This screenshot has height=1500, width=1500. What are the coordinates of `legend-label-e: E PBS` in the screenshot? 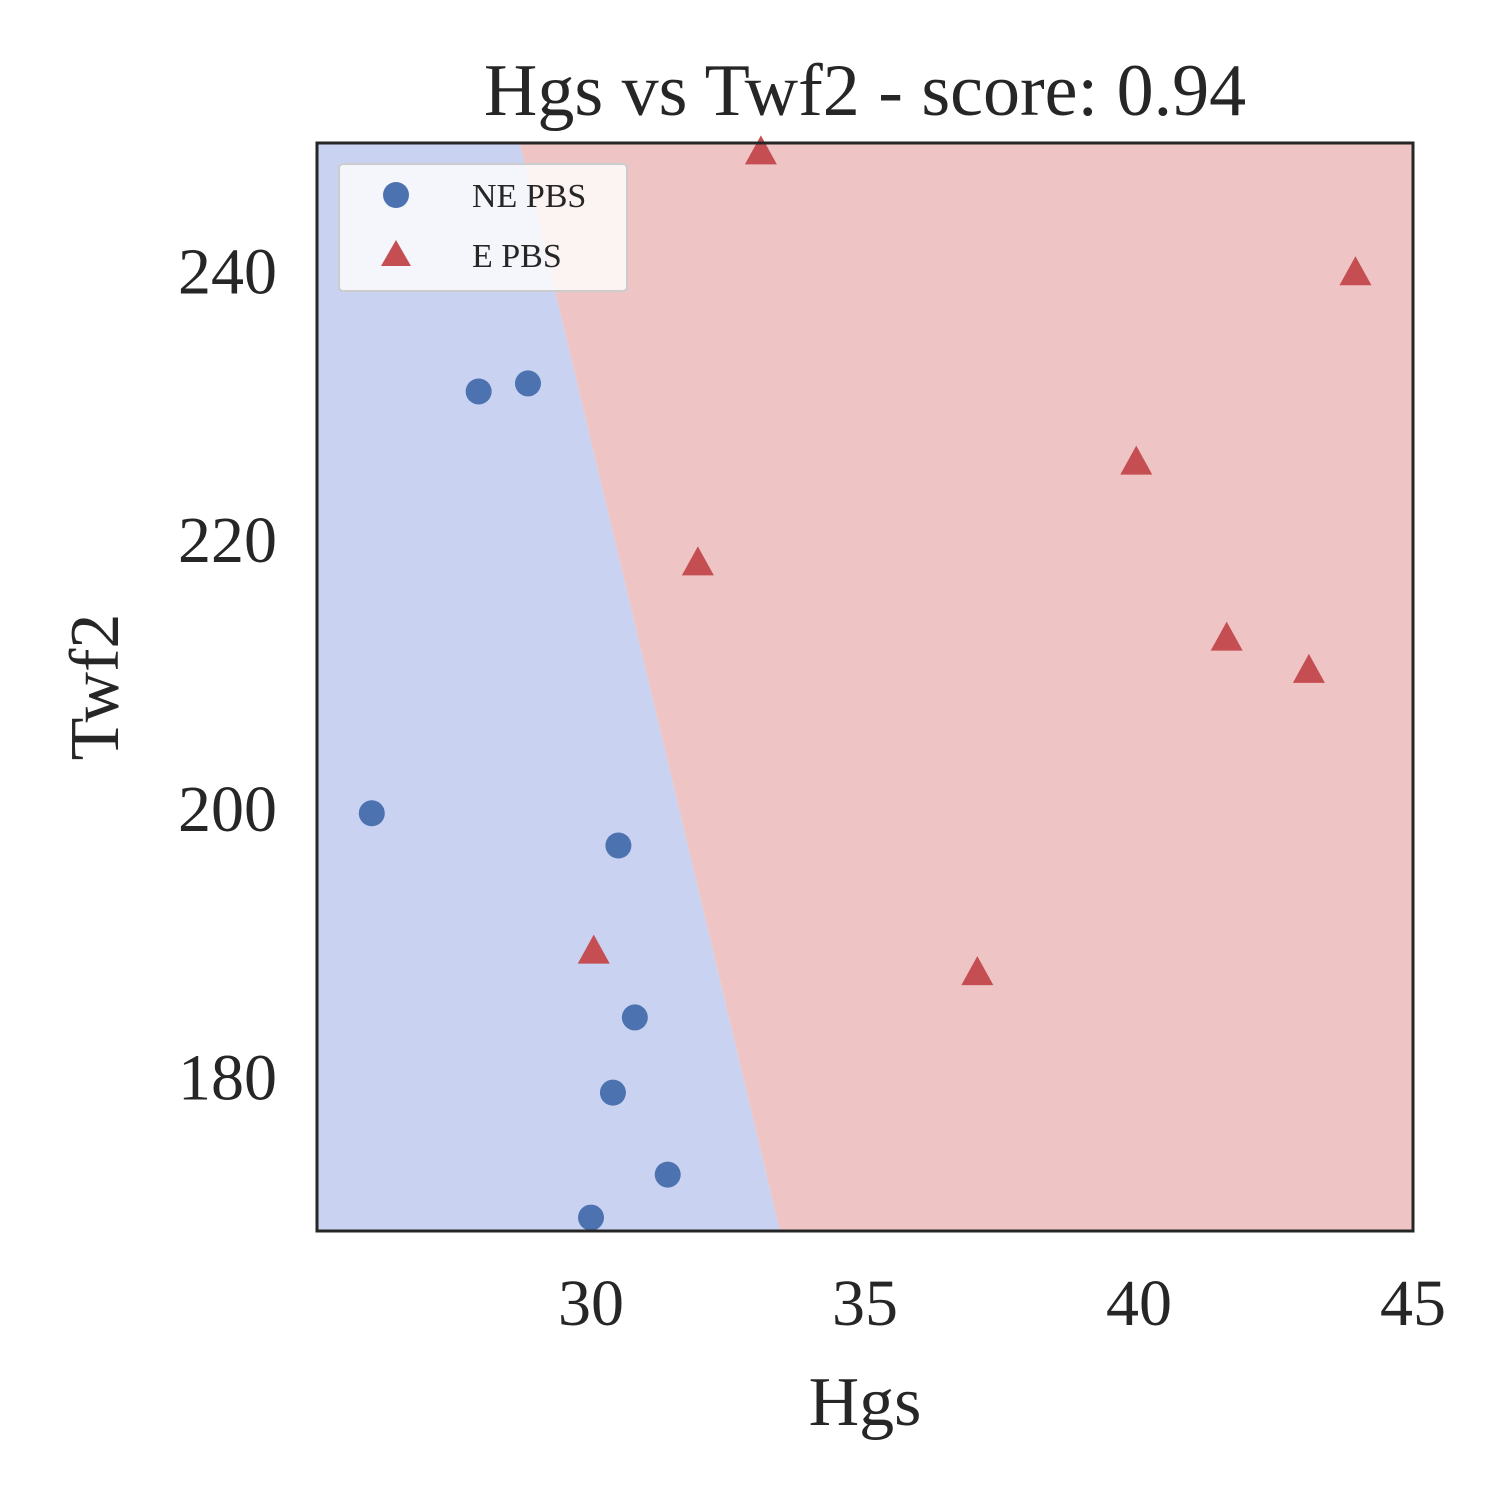 It's located at (517, 256).